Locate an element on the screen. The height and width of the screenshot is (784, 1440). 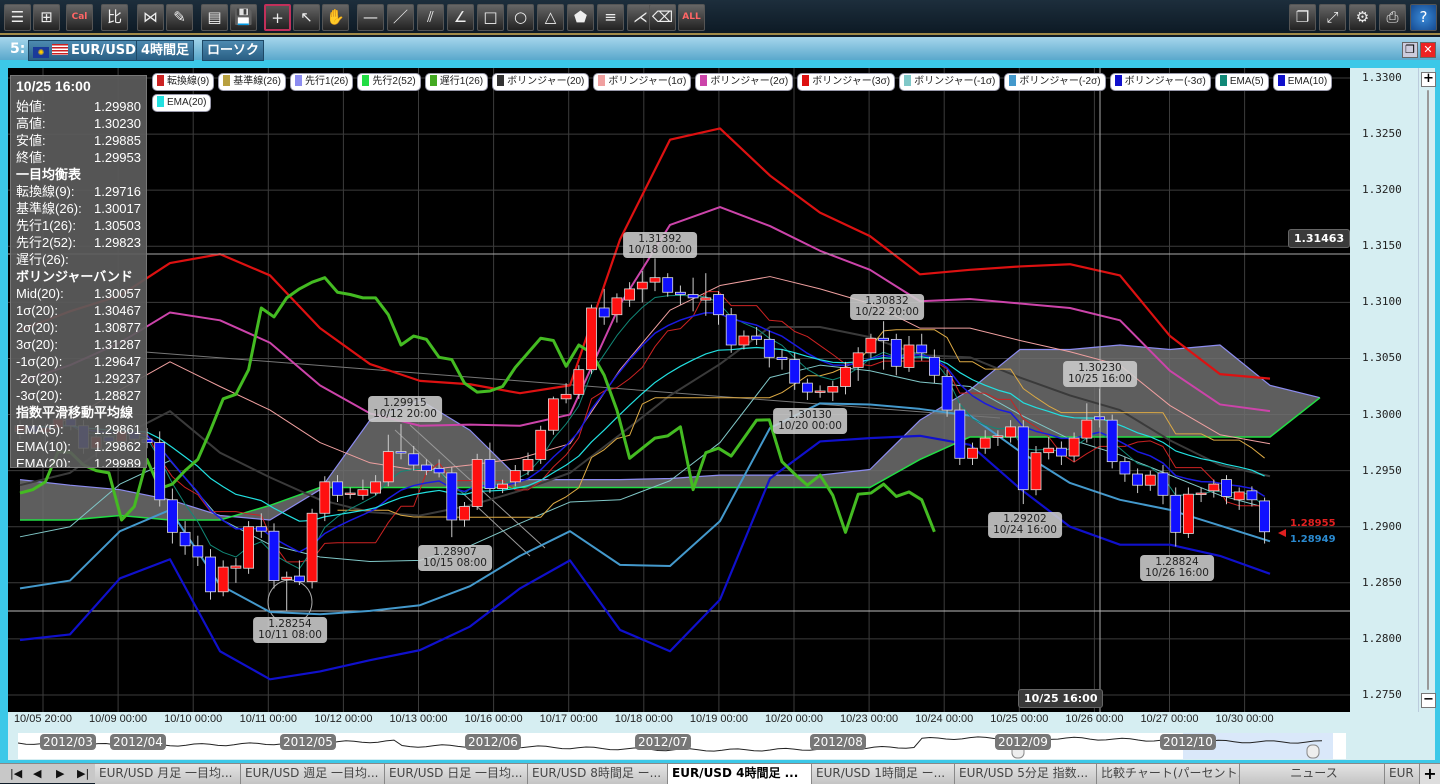
chart-type-selector: ローソク is located at coordinates (233, 50).